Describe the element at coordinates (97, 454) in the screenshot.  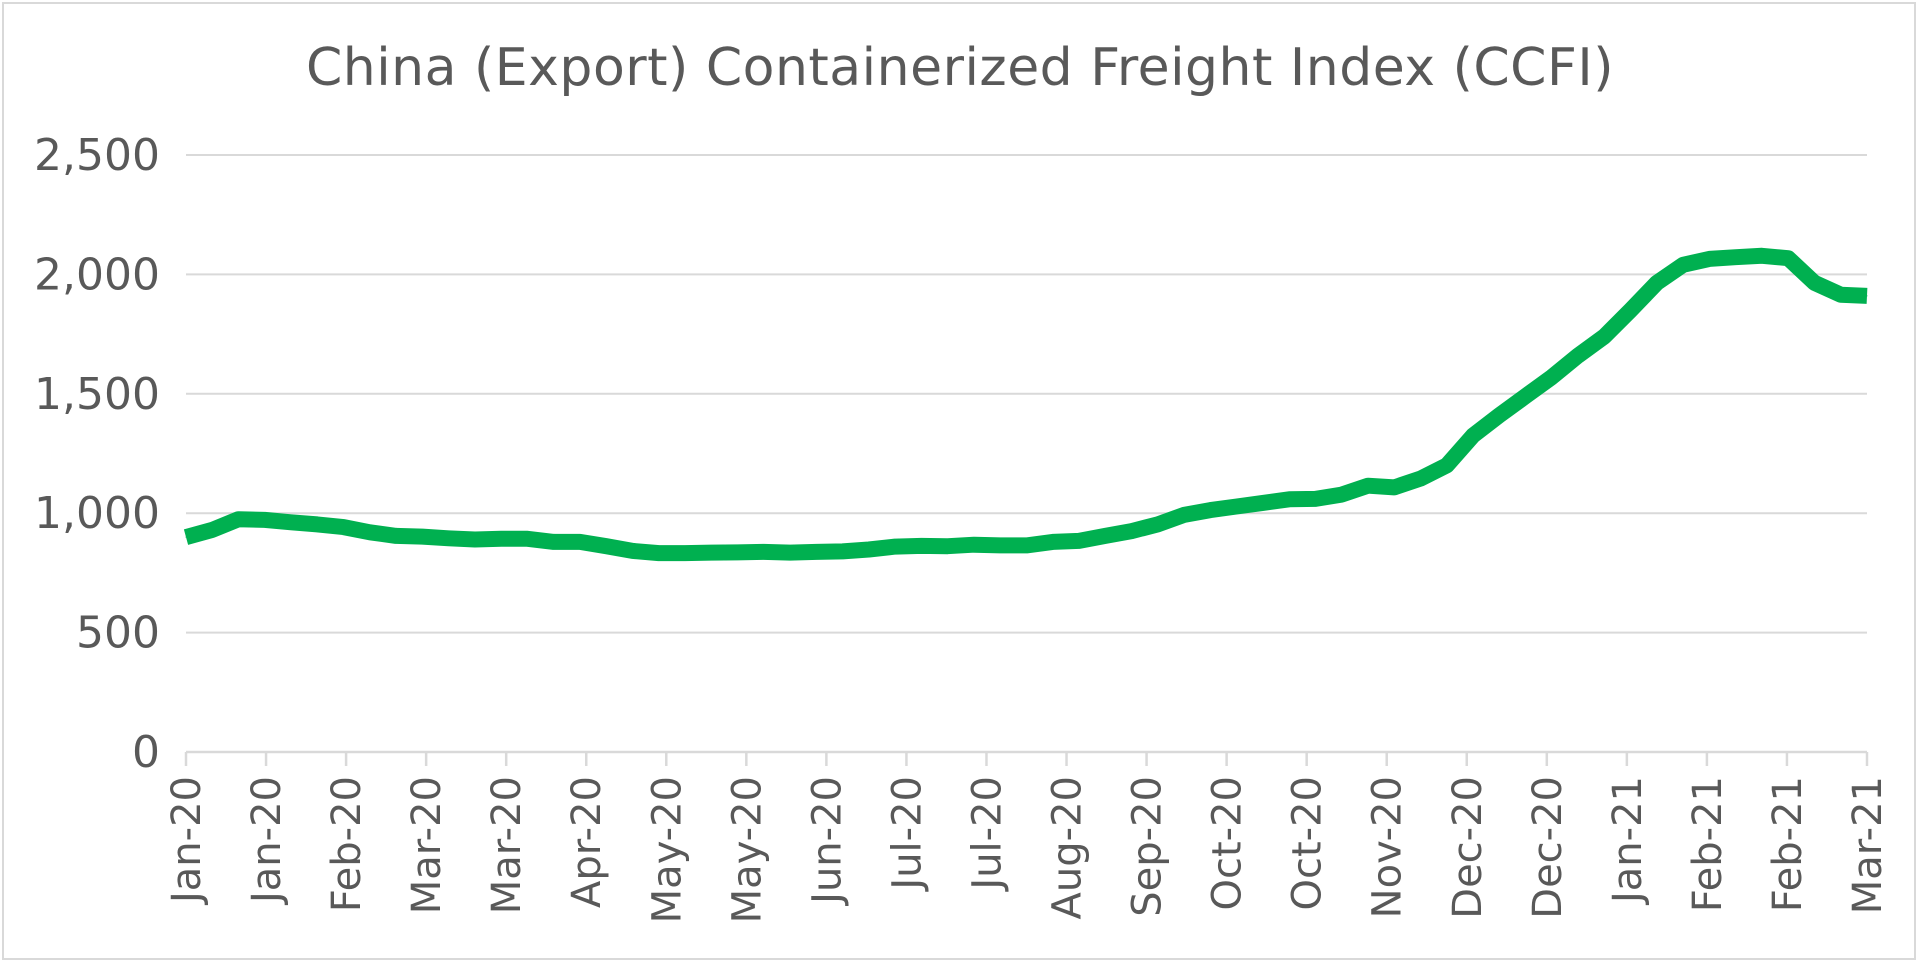
I see `y-axis-tick-labels: 0 500 1,000 1,500 2,000 2,500` at that location.